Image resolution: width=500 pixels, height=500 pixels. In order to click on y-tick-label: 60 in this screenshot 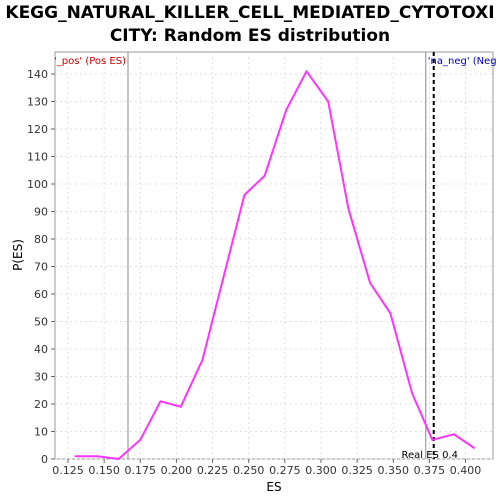, I will do `click(41, 294)`.